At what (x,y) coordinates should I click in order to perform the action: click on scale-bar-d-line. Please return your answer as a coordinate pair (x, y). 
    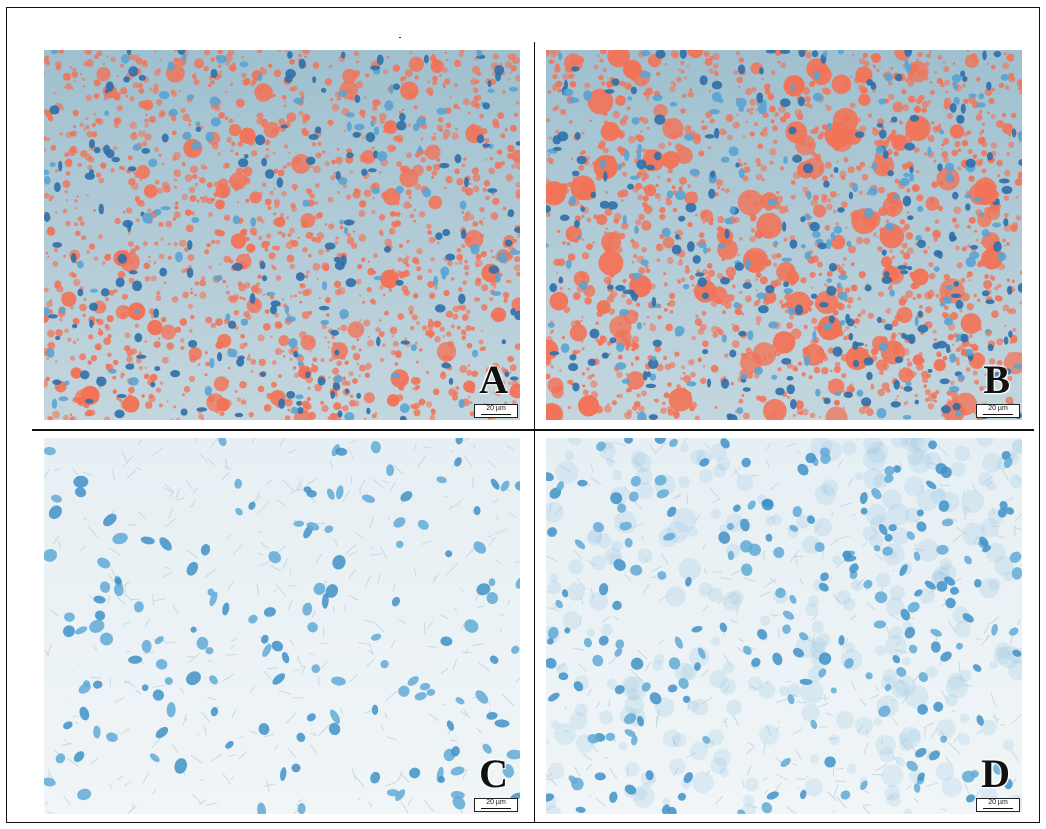
    Looking at the image, I should click on (998, 808).